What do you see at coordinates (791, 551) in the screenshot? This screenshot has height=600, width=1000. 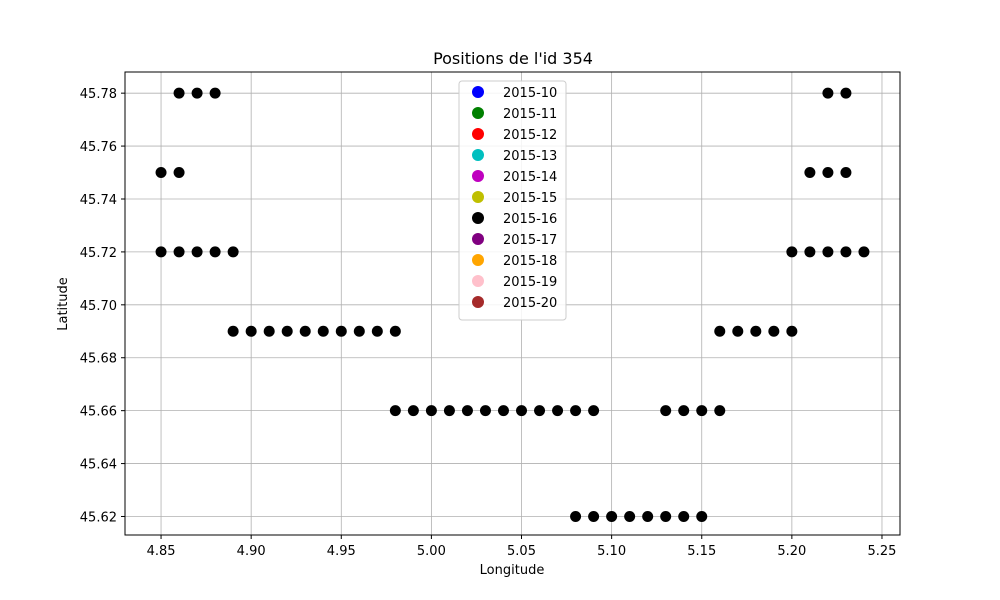 I see `x-tick-label: 5.20` at bounding box center [791, 551].